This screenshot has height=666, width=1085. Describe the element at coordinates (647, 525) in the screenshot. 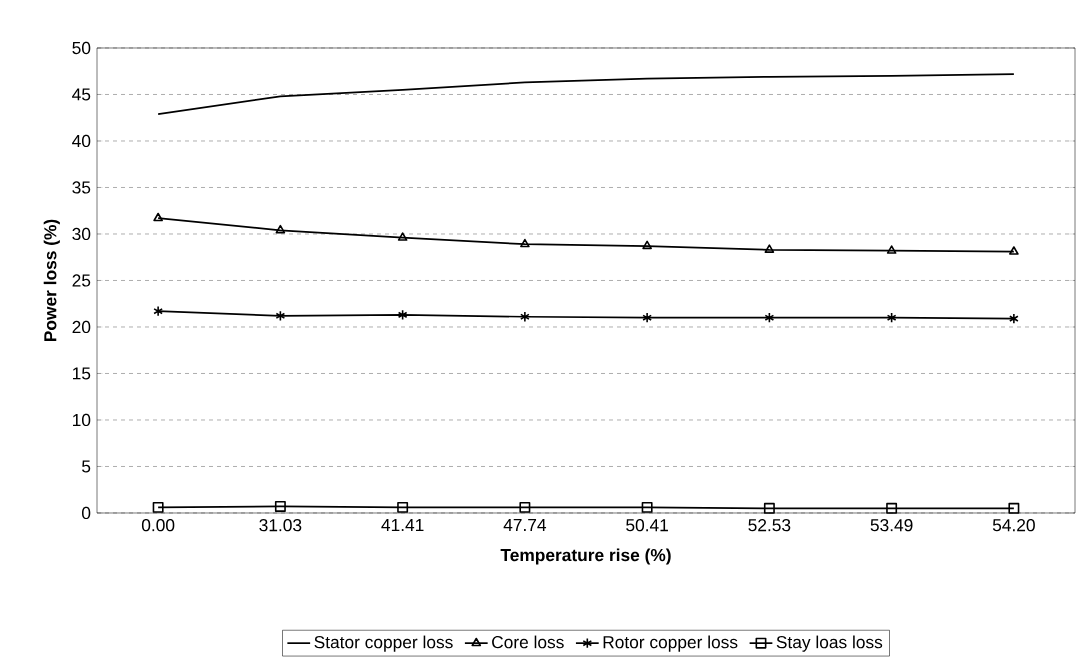

I see `x-tick-label: 50.41` at that location.